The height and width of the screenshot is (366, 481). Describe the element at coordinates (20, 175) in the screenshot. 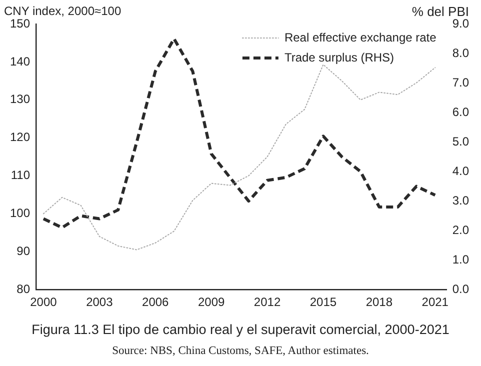

I see `y-tick-label: 110` at that location.